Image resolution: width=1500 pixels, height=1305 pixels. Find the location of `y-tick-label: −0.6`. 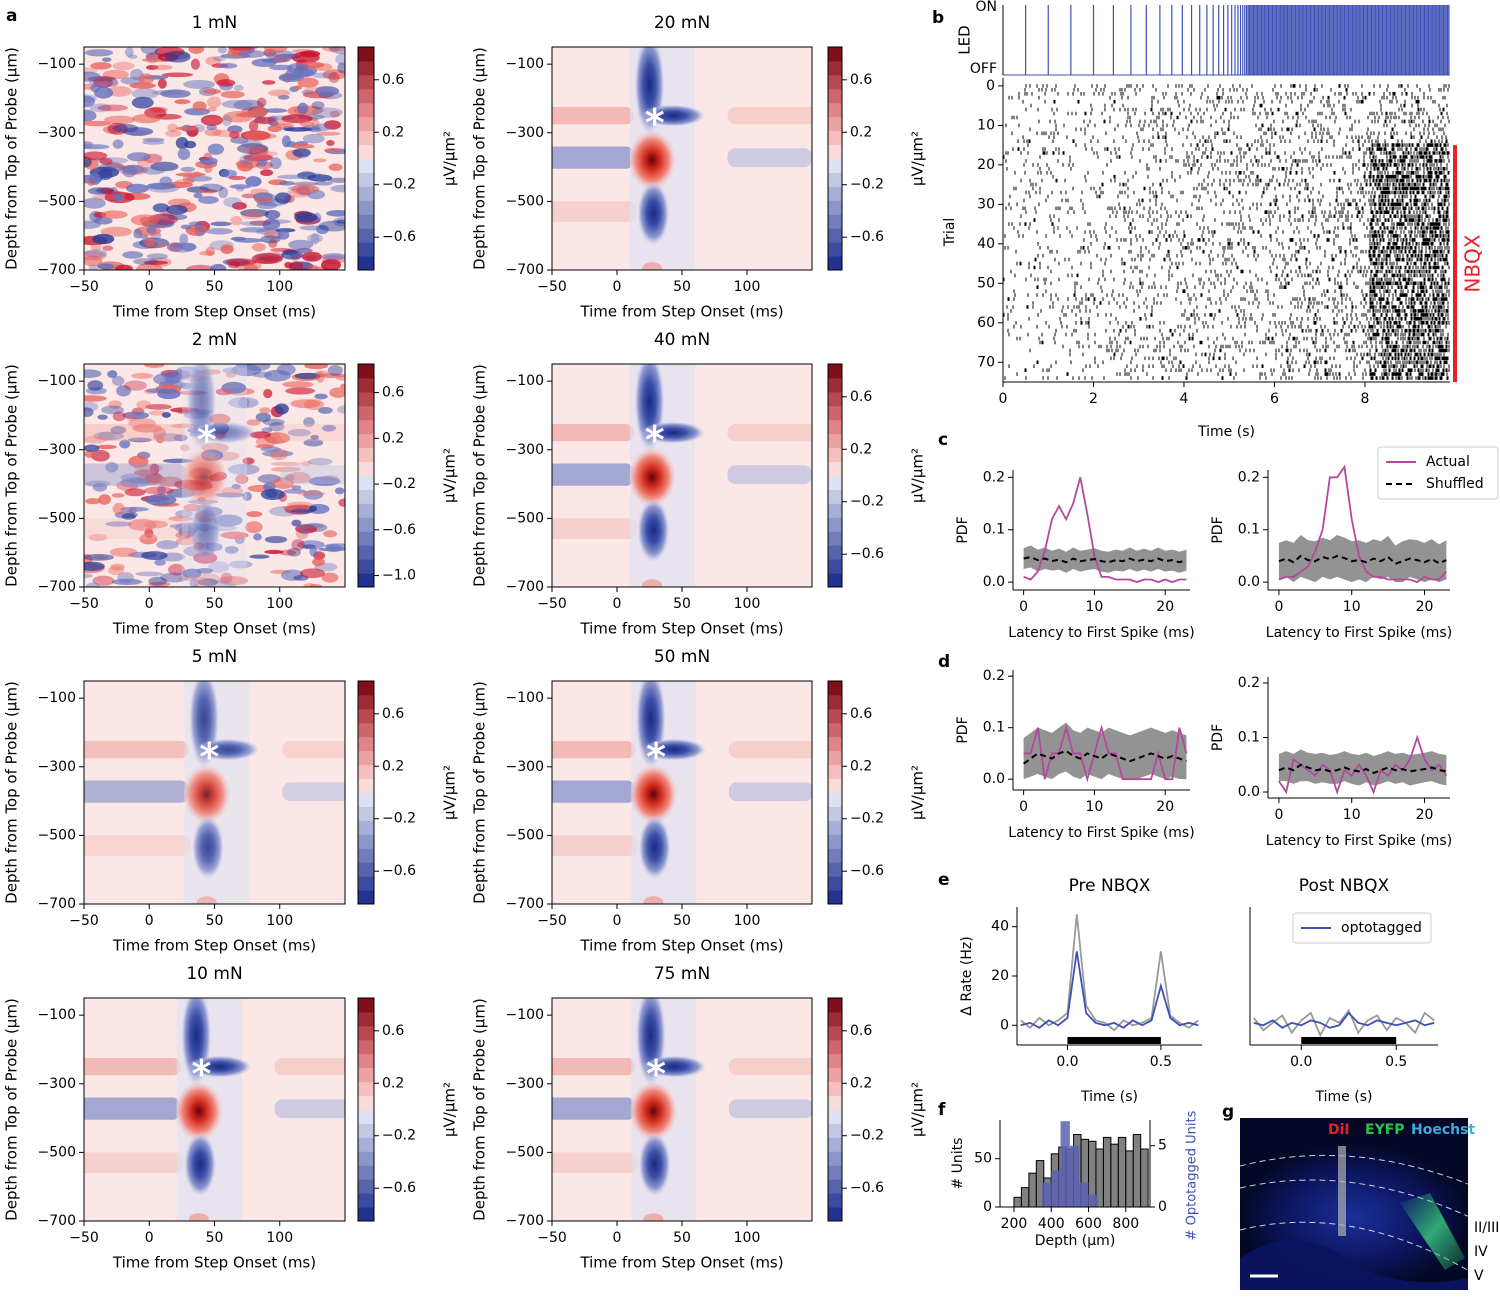

y-tick-label: −0.6 is located at coordinates (399, 237).